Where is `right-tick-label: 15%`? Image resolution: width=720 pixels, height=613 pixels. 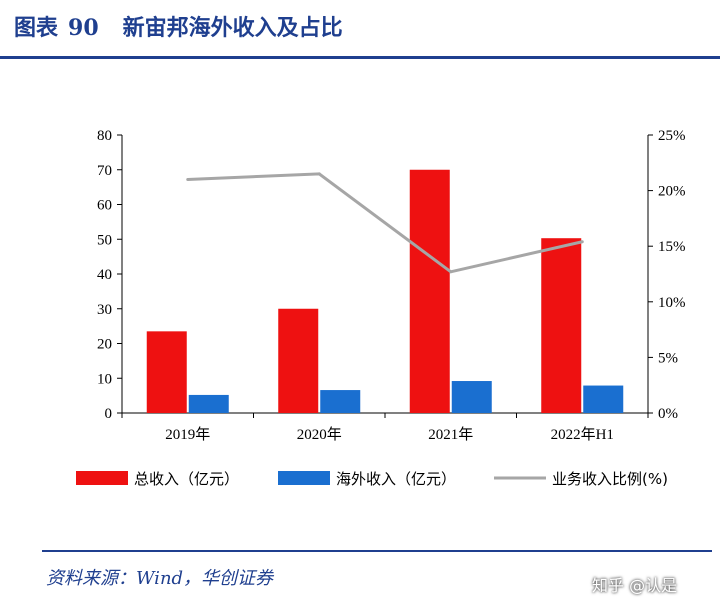
right-tick-label: 15% is located at coordinates (672, 247).